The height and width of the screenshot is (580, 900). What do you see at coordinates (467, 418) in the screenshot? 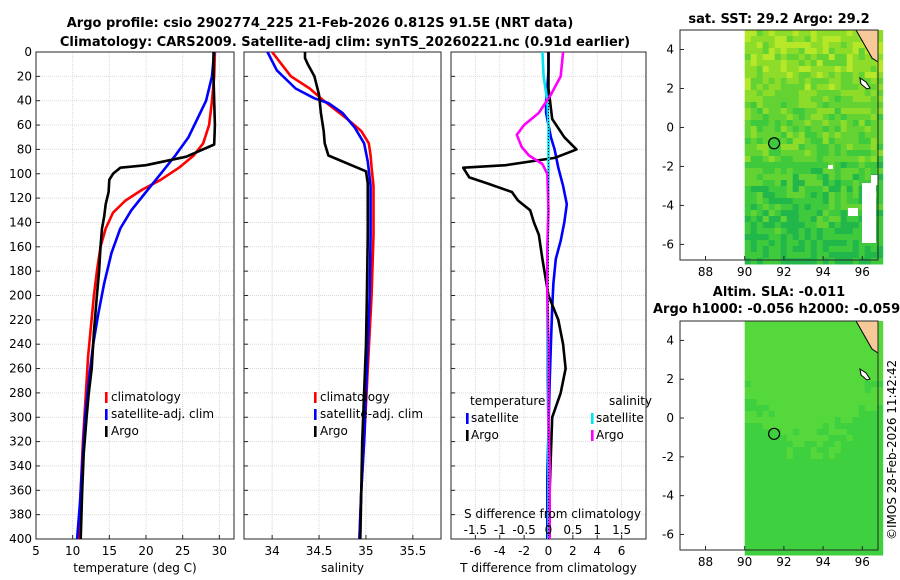
I see `legend-swatch` at bounding box center [467, 418].